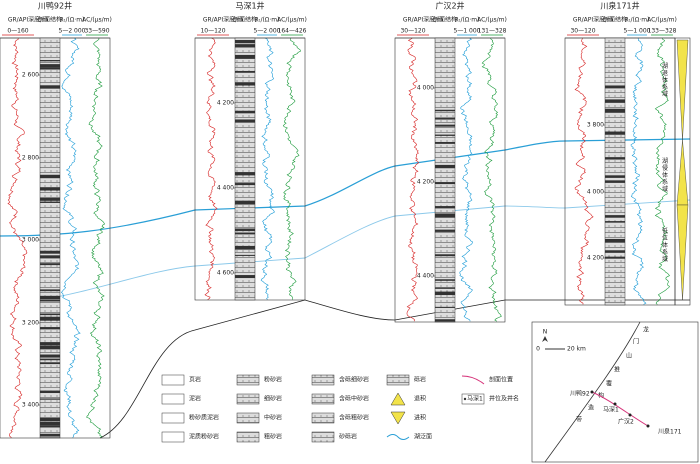 The image size is (700, 464). What do you see at coordinates (354, 380) in the screenshot?
I see `legend-label: 含砾细砂岩` at bounding box center [354, 380].